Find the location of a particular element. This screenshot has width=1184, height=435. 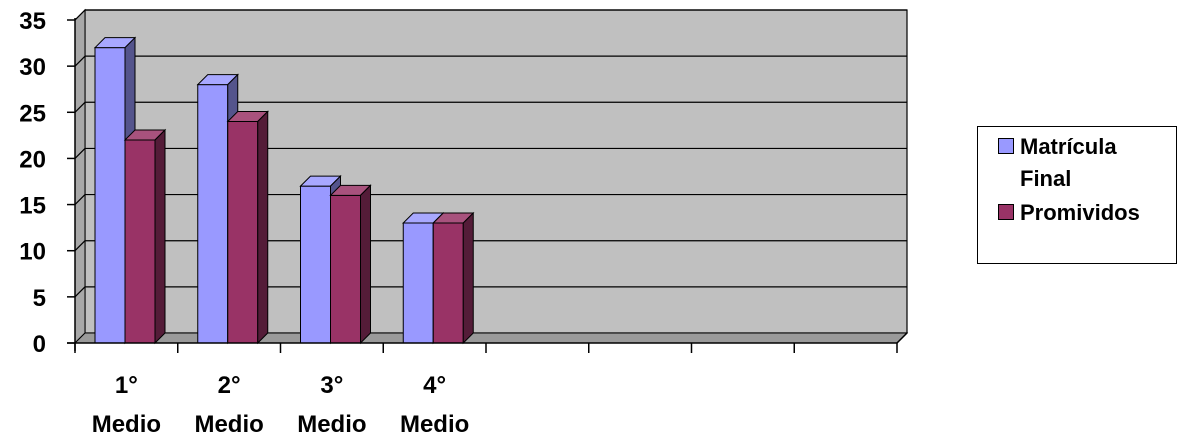

side-wall is located at coordinates (80, 176).